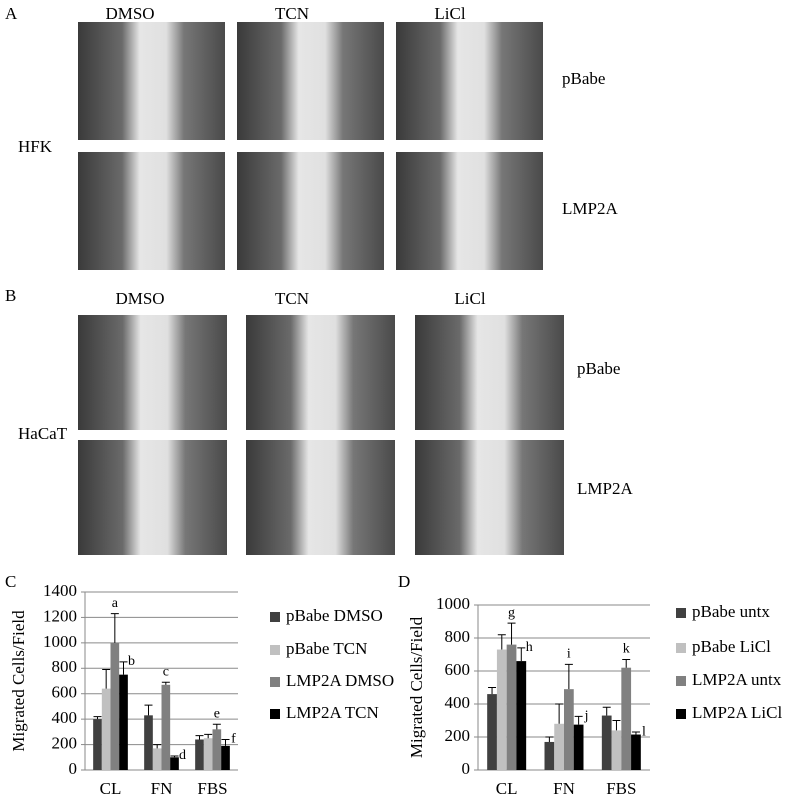 This screenshot has height=799, width=810. What do you see at coordinates (583, 78) in the screenshot?
I see `row-label: pBabe` at bounding box center [583, 78].